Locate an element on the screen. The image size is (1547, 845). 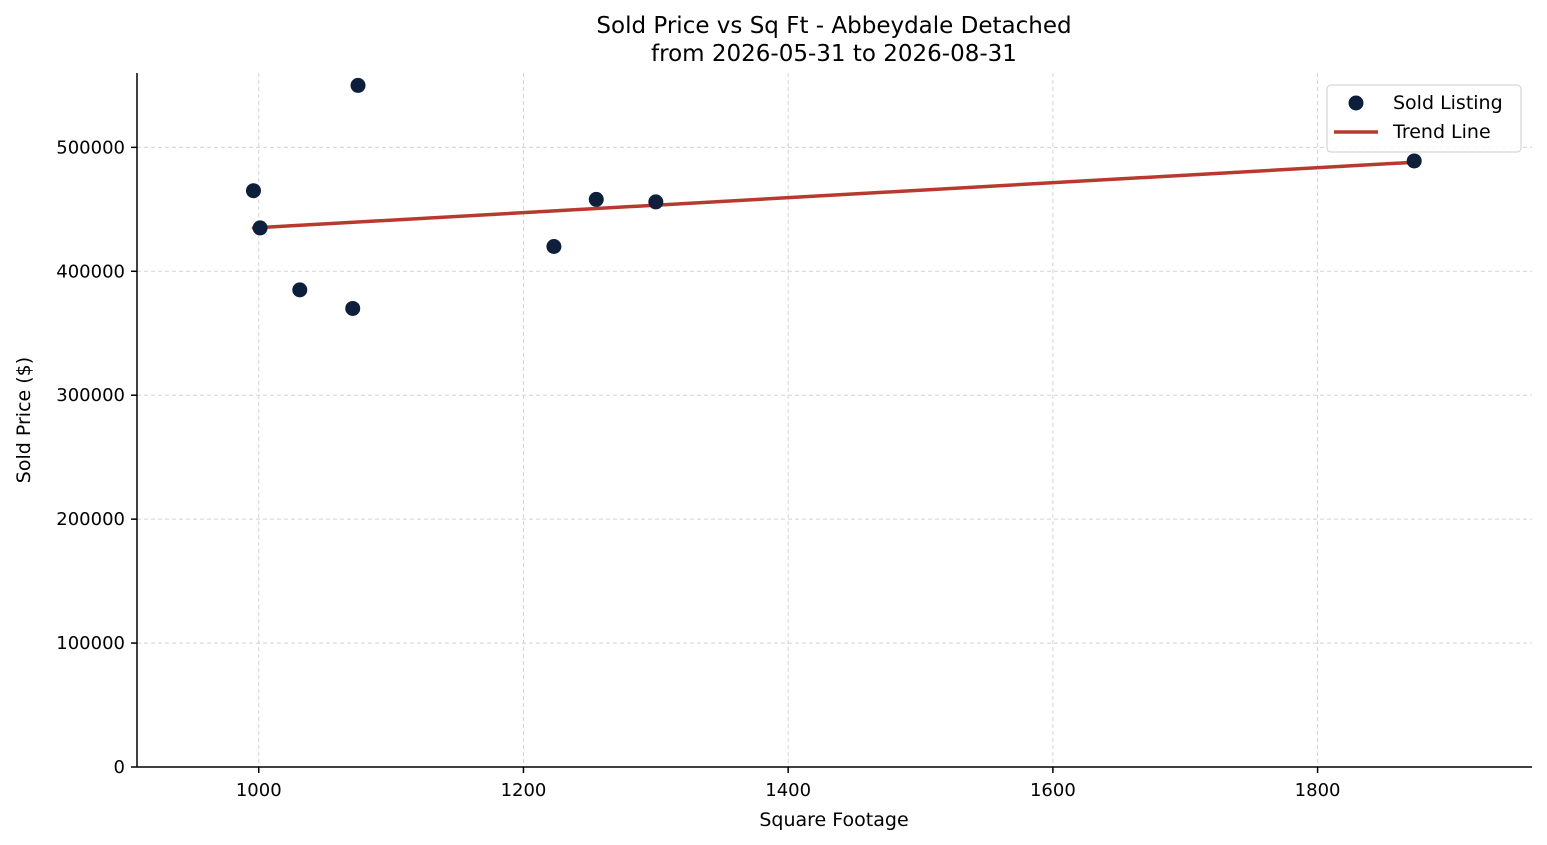
y-tick-label: 300000 is located at coordinates (90, 395).